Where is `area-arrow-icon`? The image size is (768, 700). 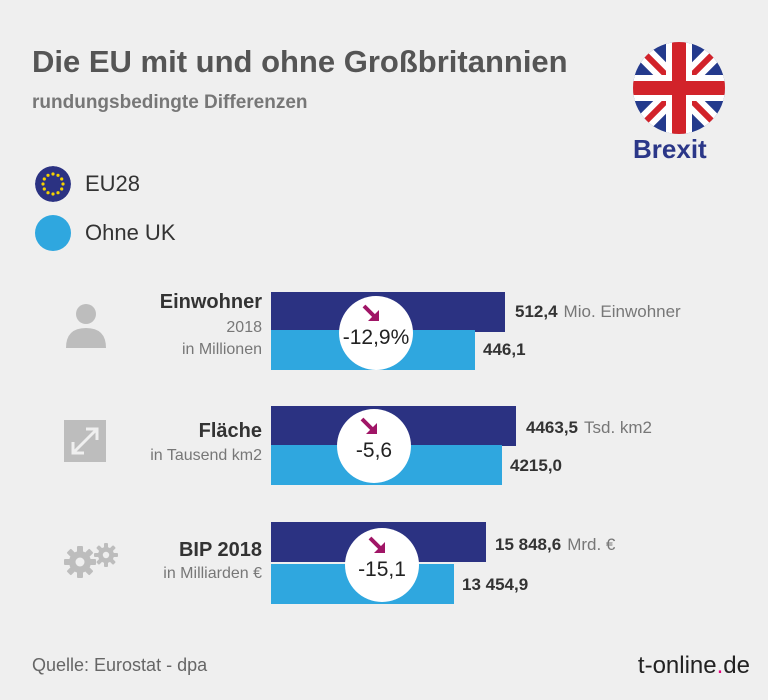 area-arrow-icon is located at coordinates (85, 441).